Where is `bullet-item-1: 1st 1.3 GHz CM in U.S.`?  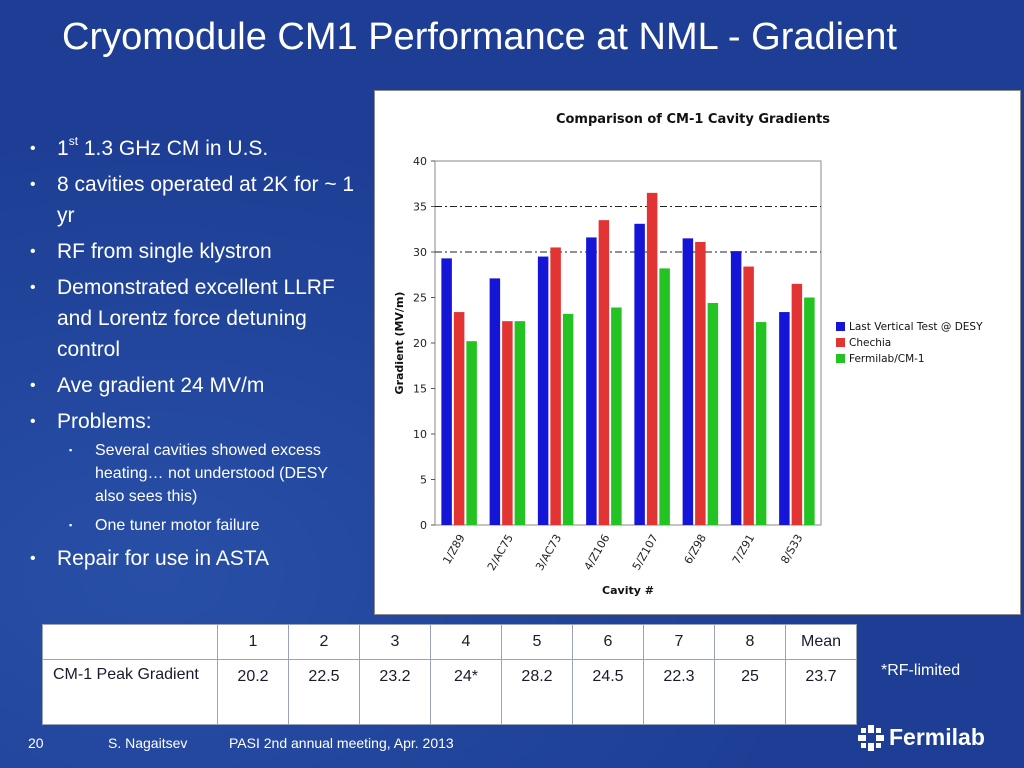 bullet-item-1: 1st 1.3 GHz CM in U.S. is located at coordinates (192, 148).